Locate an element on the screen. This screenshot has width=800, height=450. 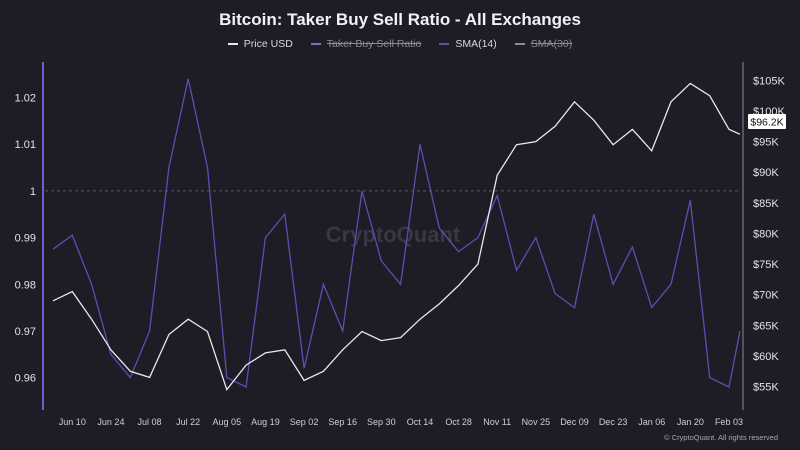
copyright-text: © CryptoQuant. All rights reserved is located at coordinates (721, 437).